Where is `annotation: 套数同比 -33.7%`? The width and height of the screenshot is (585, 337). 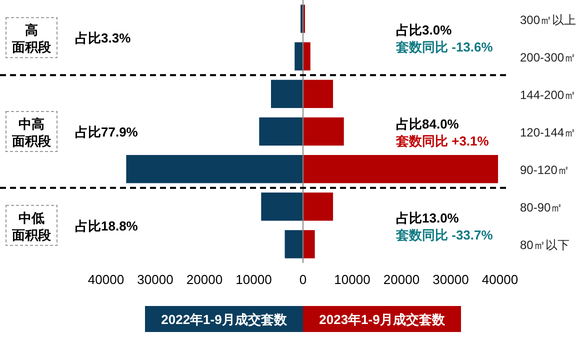
annotation: 套数同比 -33.7% is located at coordinates (444, 234).